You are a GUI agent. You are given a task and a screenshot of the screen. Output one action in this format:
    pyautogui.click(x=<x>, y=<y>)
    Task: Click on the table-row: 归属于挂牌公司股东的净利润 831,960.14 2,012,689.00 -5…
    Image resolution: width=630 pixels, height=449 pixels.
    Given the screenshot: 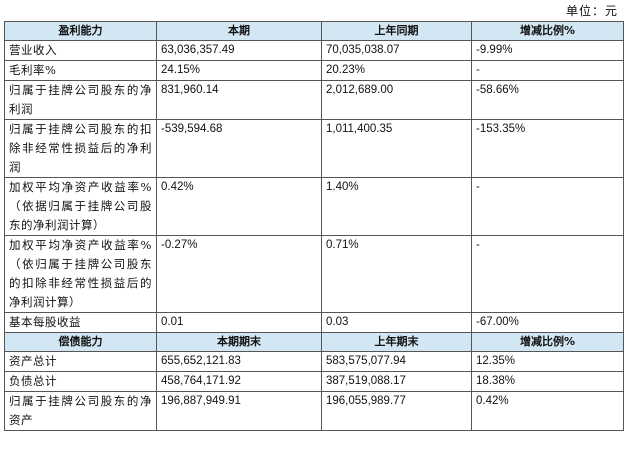 What is the action you would take?
    pyautogui.click(x=314, y=100)
    